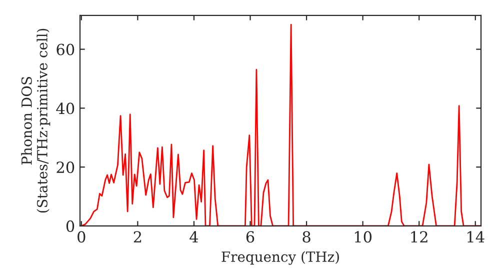 The image size is (500, 280). What do you see at coordinates (35, 120) in the screenshot?
I see `y-axis-title: Phonon DOS (States/THz·primitive cell)` at bounding box center [35, 120].